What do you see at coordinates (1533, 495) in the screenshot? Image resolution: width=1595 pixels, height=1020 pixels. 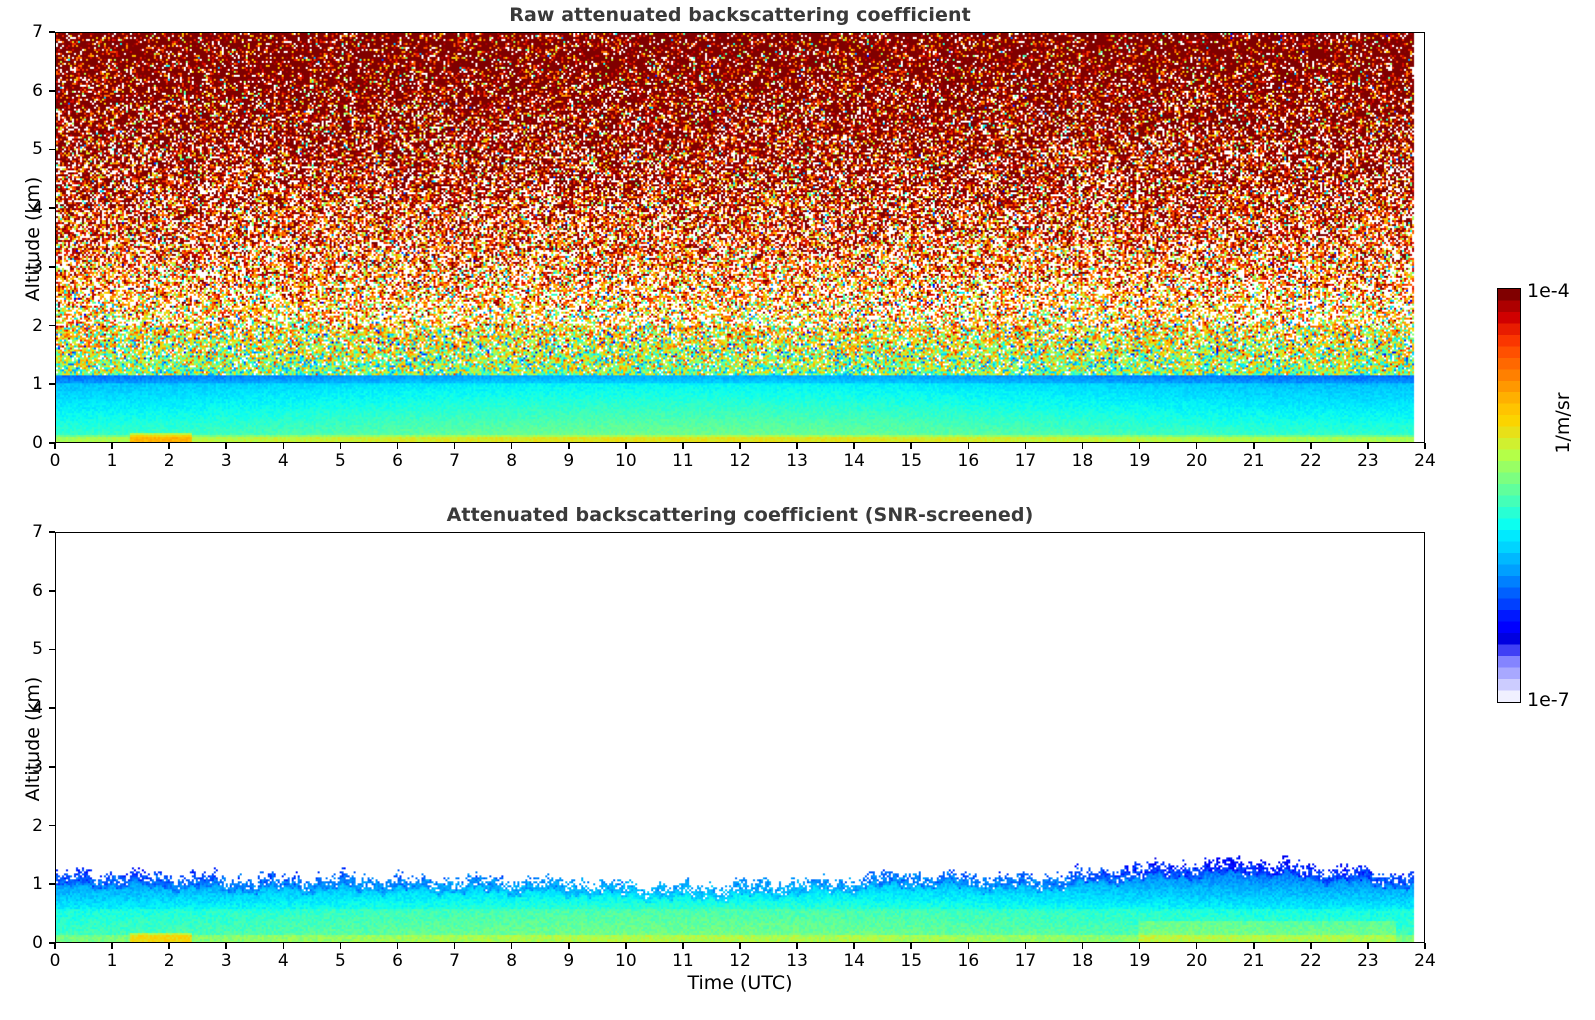 I see `colorbar: 1e-4 1e-7` at bounding box center [1533, 495].